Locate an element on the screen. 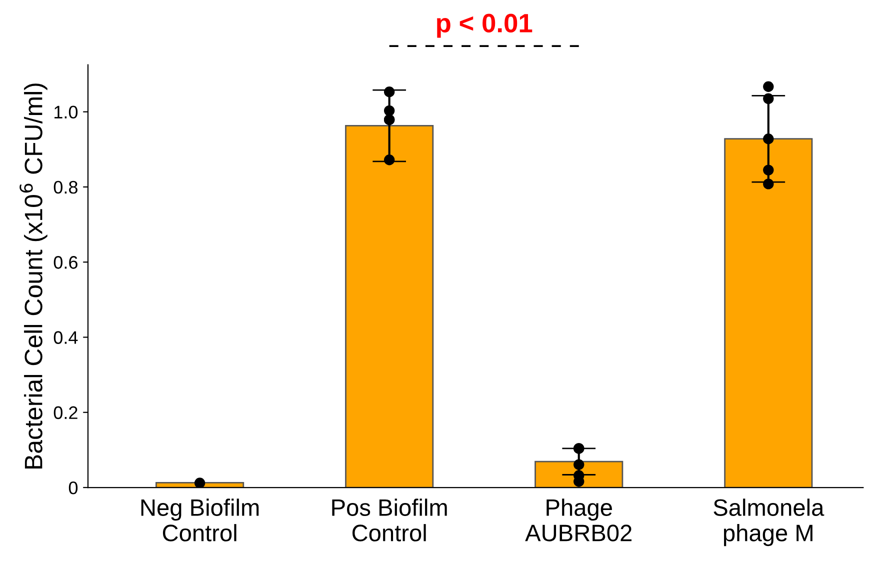 This screenshot has height=579, width=871. y-tick-label: 1.0 is located at coordinates (66, 112).